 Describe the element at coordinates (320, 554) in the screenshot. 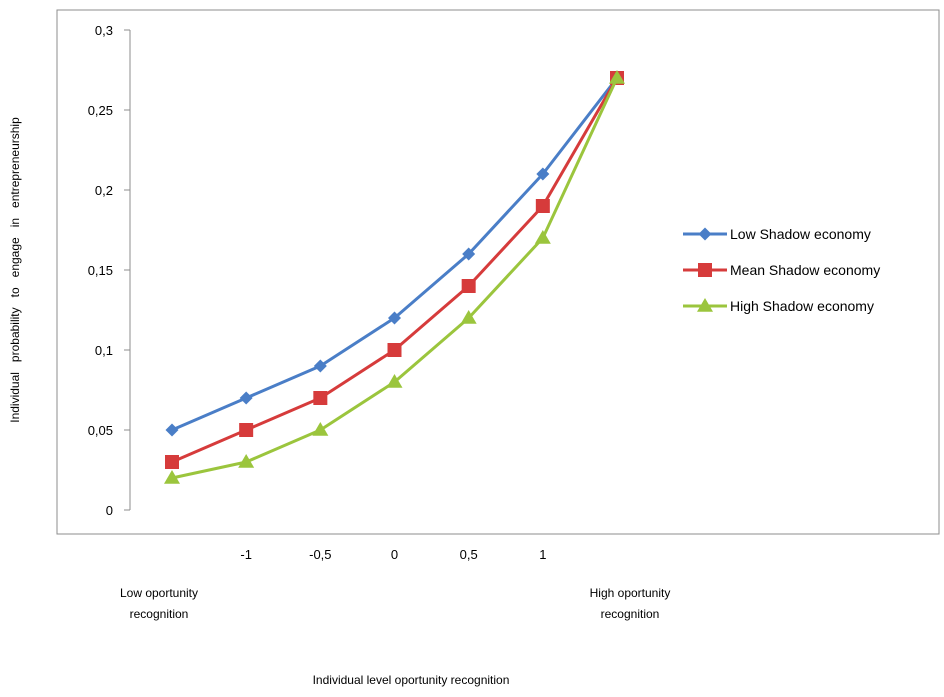

I see `x-tick-label: -0,5` at that location.